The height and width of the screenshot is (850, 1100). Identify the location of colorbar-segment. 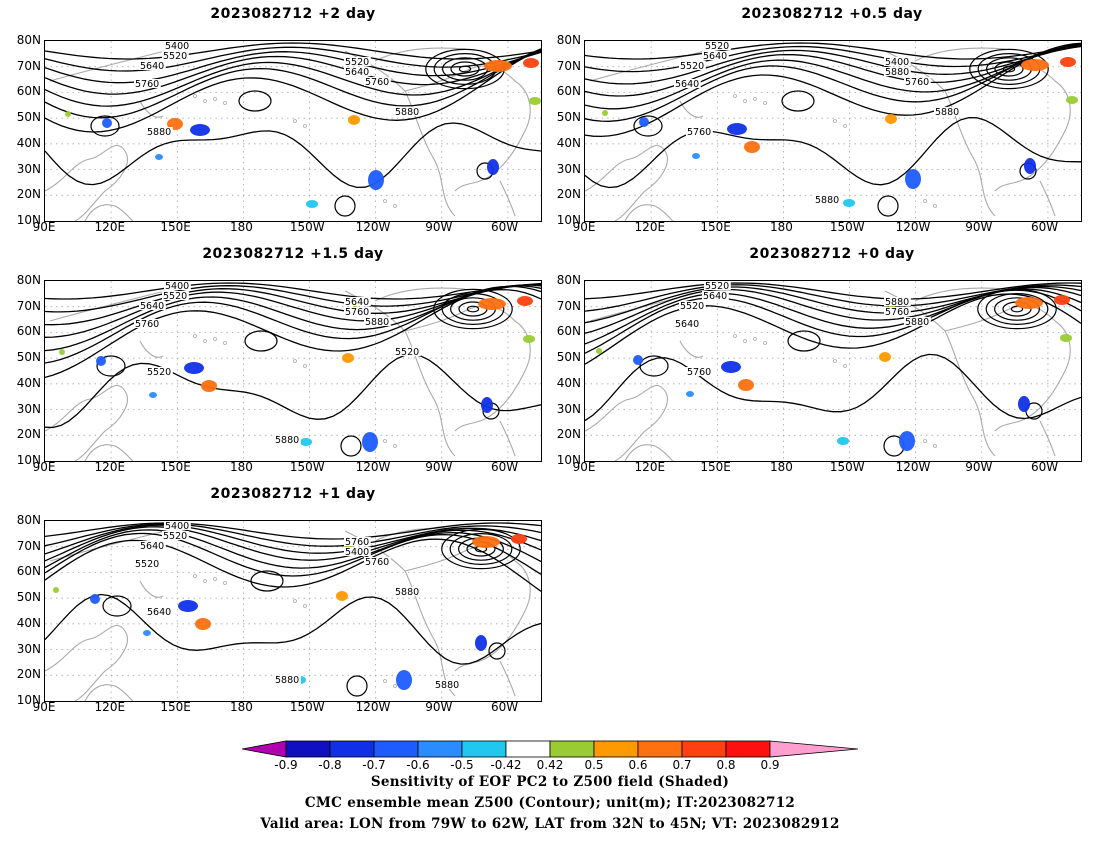
(704, 749).